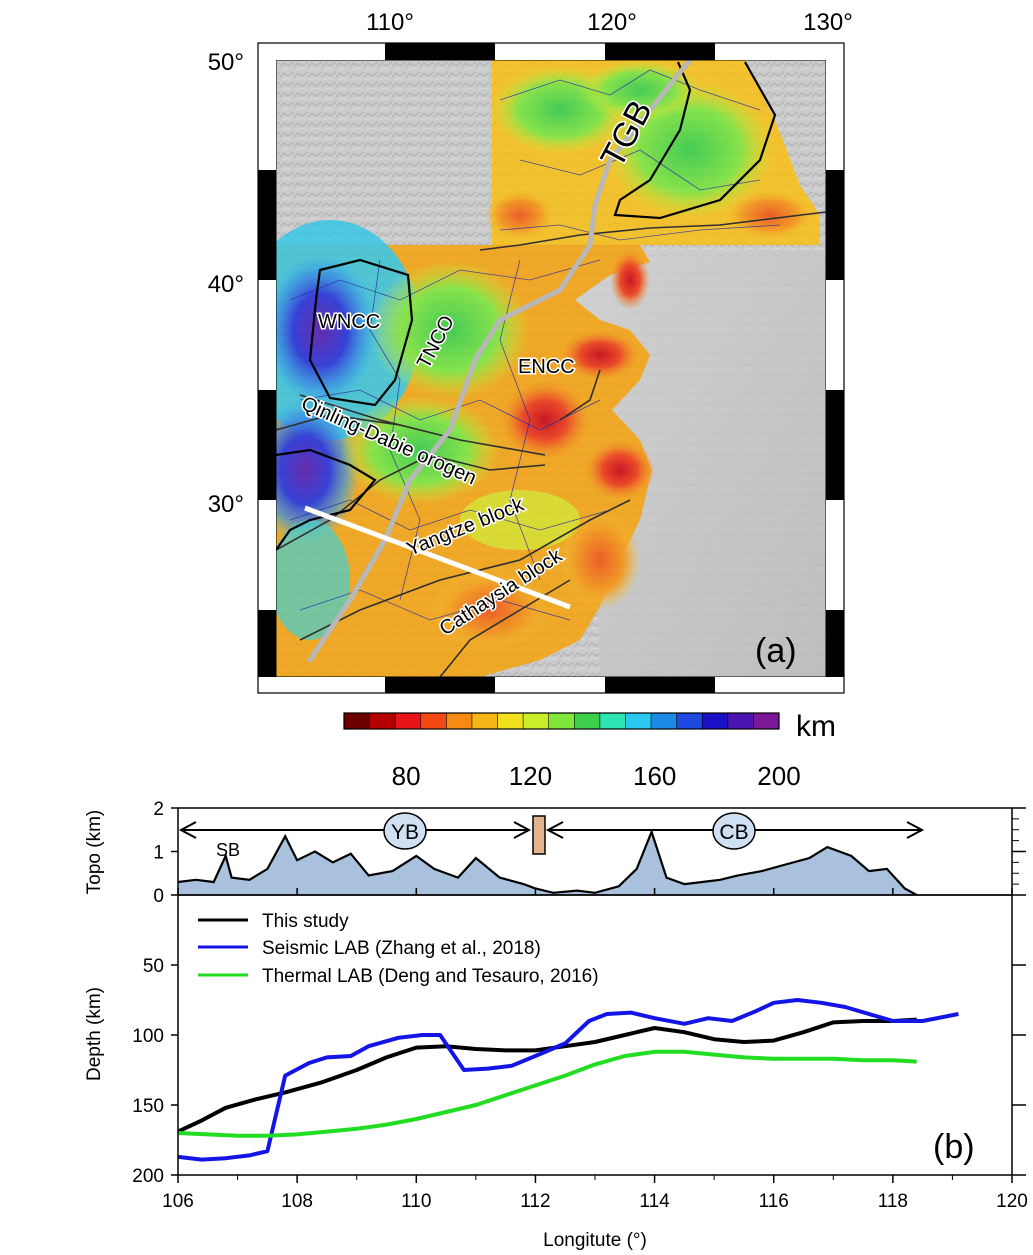 Image resolution: width=1033 pixels, height=1255 pixels. I want to click on colorbar-unit: km, so click(816, 726).